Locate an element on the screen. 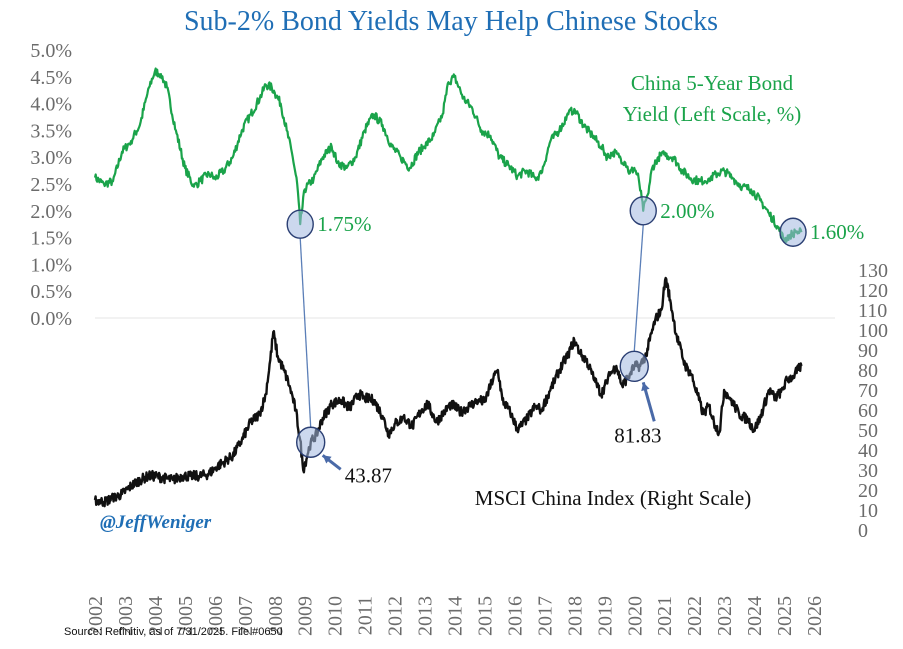  right-axis-tick-label: 70 is located at coordinates (868, 391).